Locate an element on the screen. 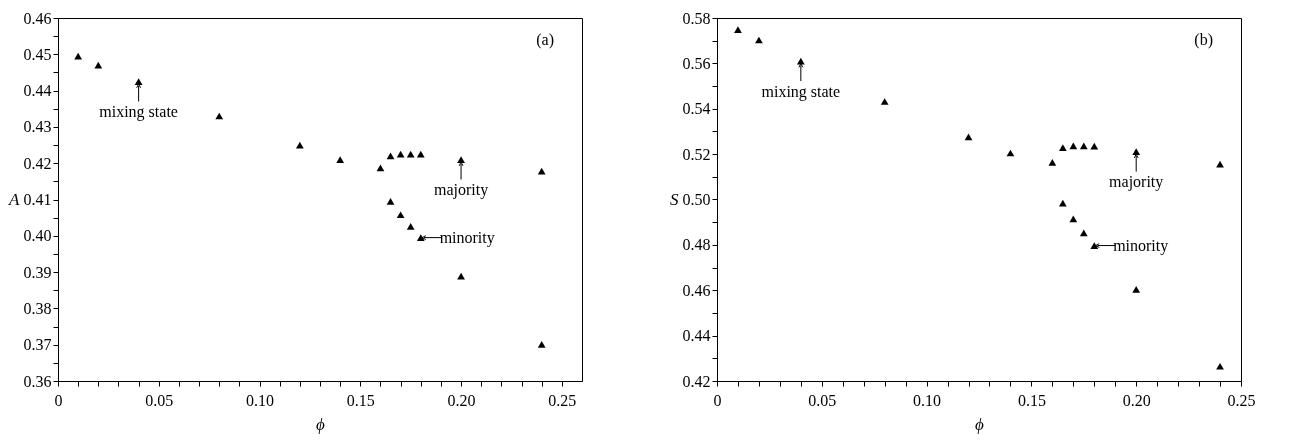 The height and width of the screenshot is (447, 1305). y-tick-label: 0.45 is located at coordinates (37, 54).